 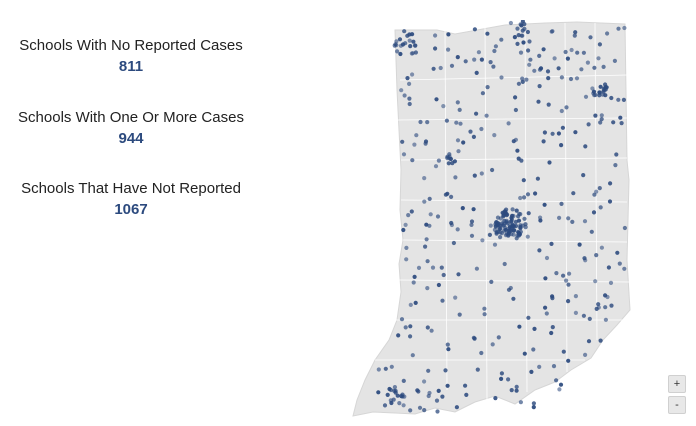 I want to click on zoom-out-button: -, so click(x=677, y=405).